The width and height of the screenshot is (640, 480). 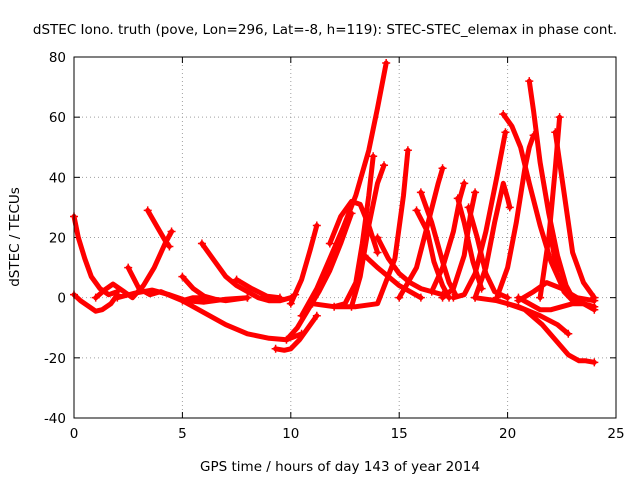 I want to click on series-line-arc18, so click(x=371, y=228).